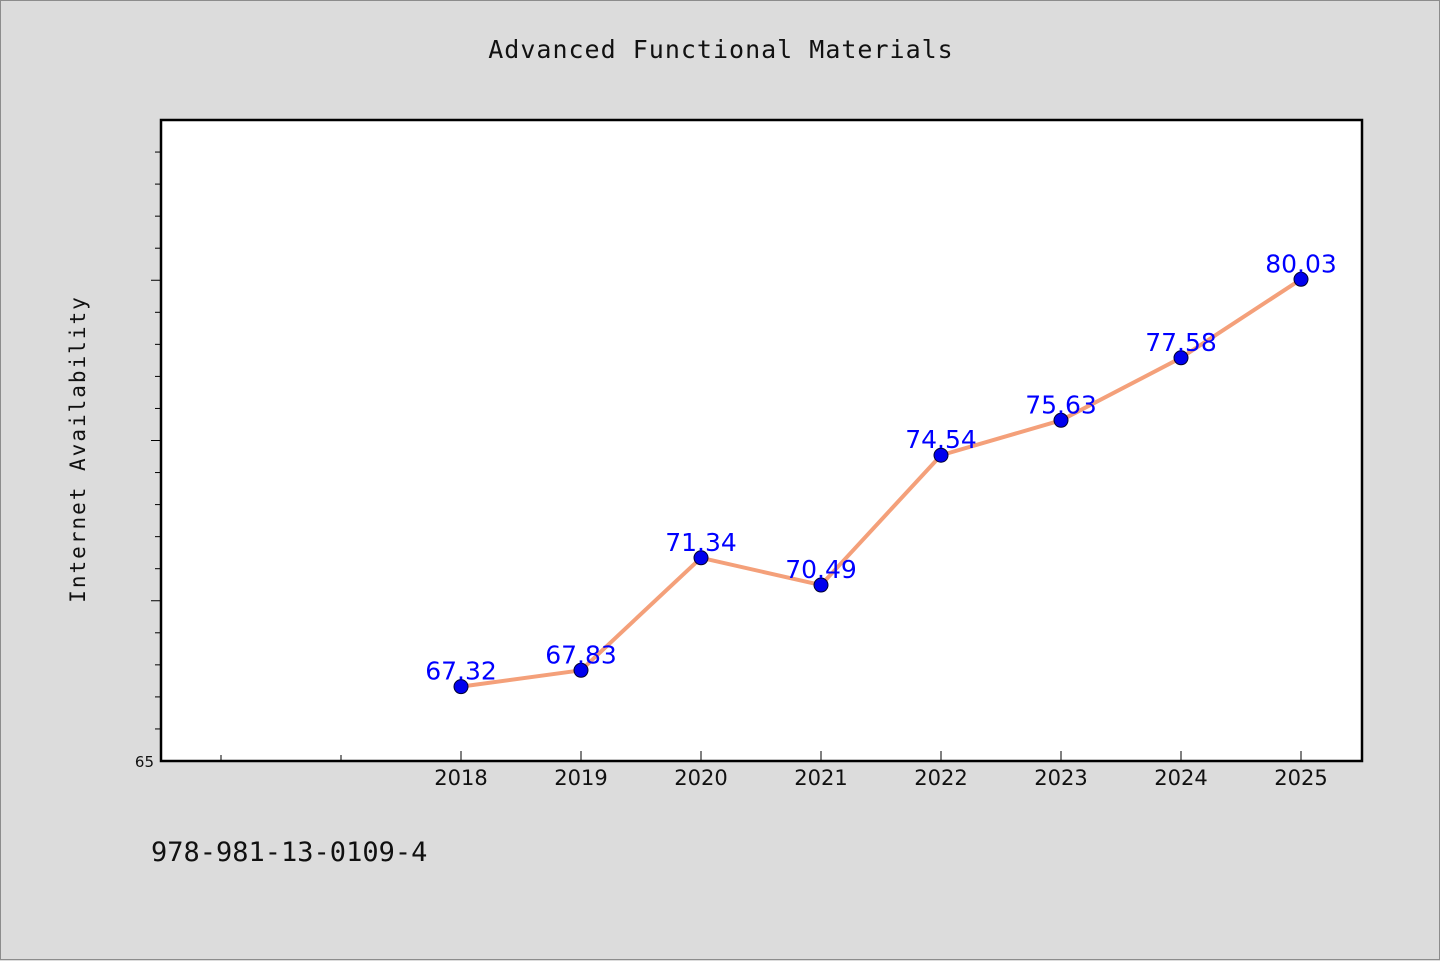 The height and width of the screenshot is (961, 1440). What do you see at coordinates (940, 778) in the screenshot?
I see `x-tick-label: 2022` at bounding box center [940, 778].